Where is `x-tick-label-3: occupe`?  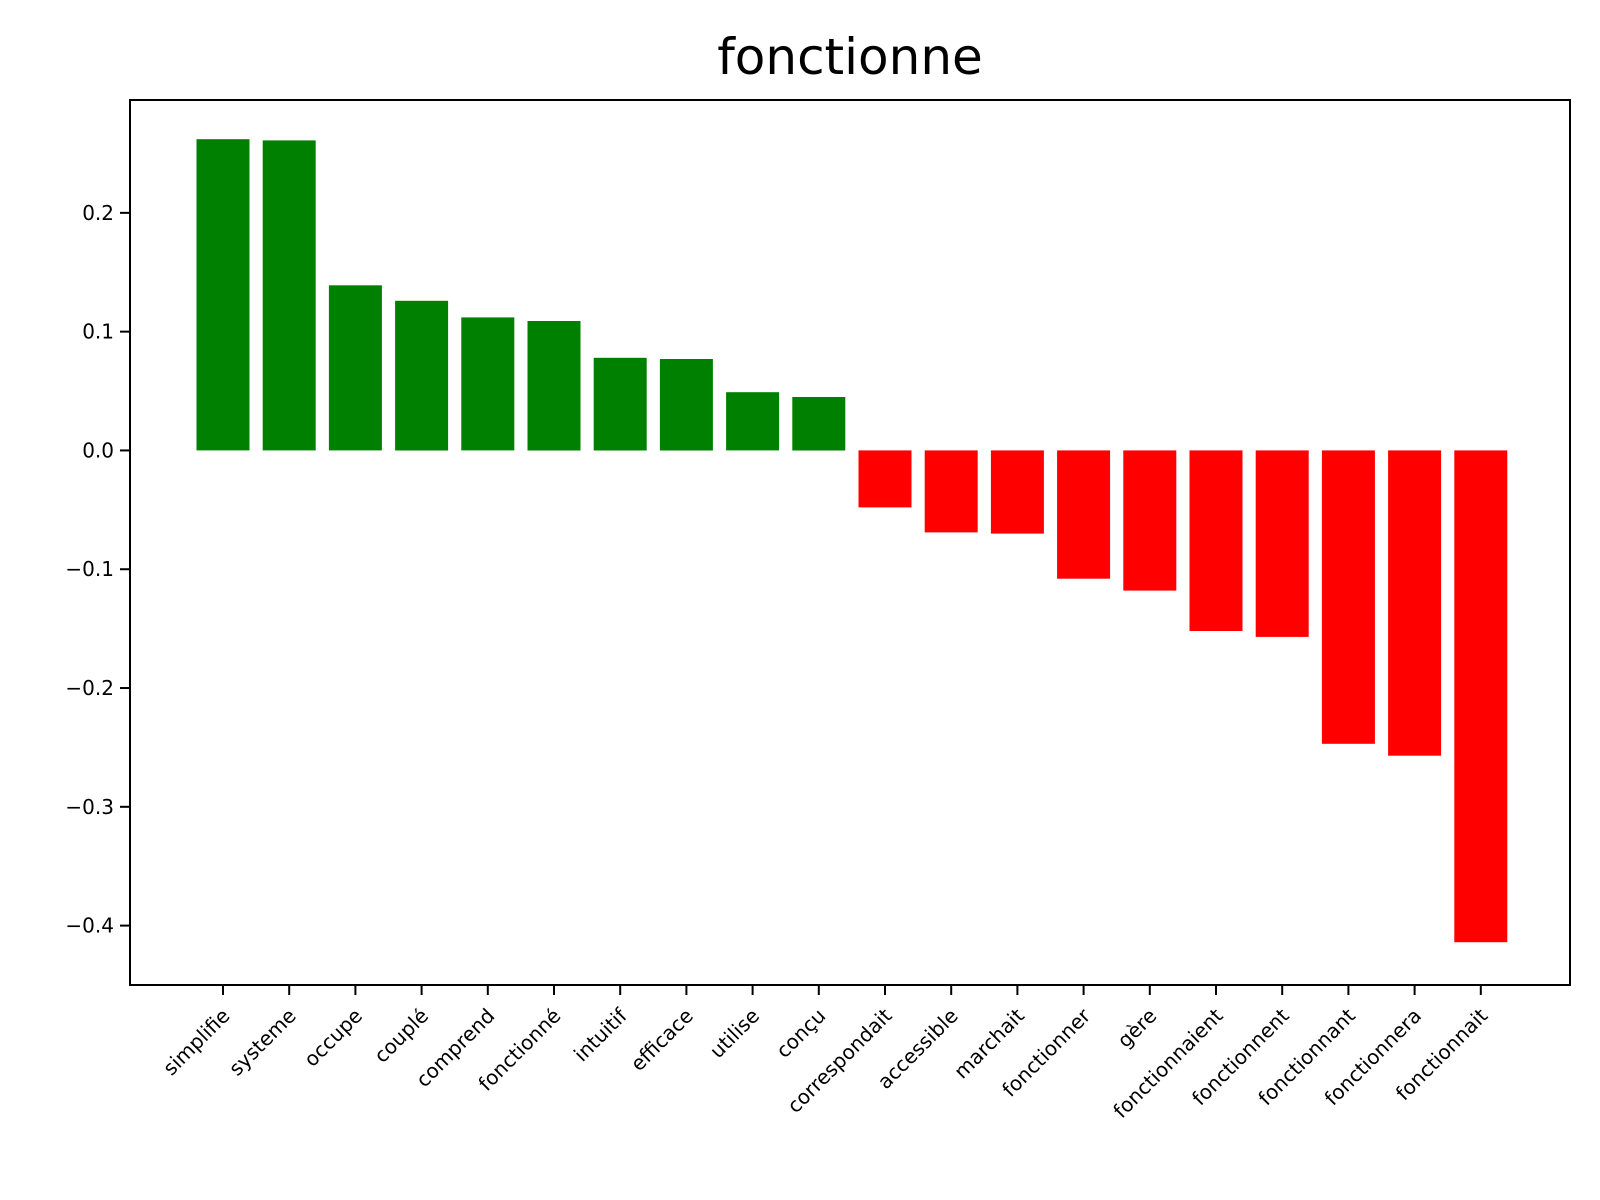
x-tick-label-3: occupe is located at coordinates (333, 1038).